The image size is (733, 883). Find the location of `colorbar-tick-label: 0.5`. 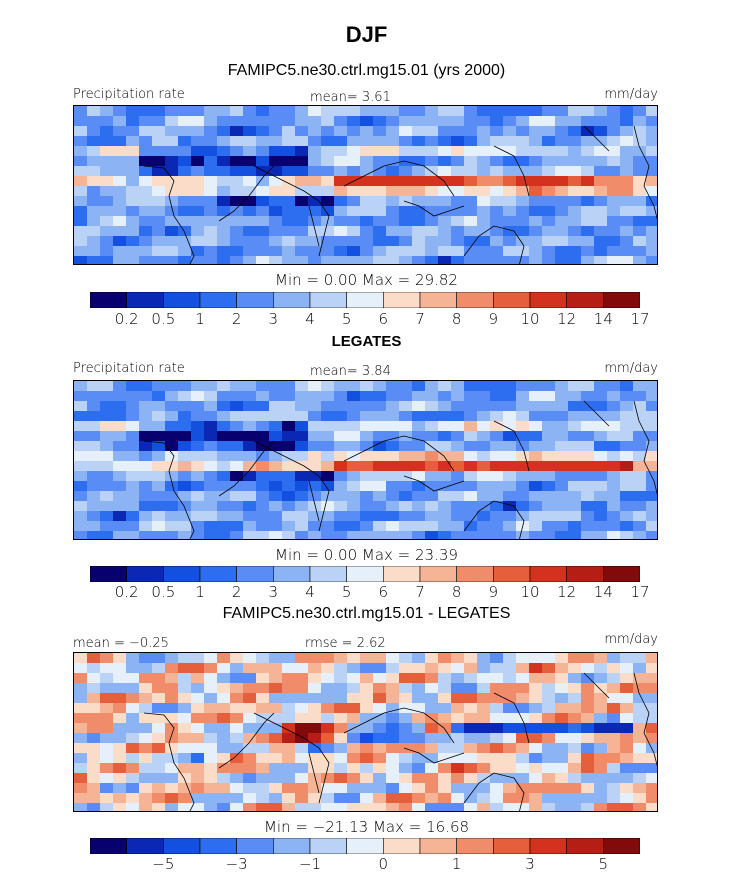

colorbar-tick-label: 0.5 is located at coordinates (163, 319).